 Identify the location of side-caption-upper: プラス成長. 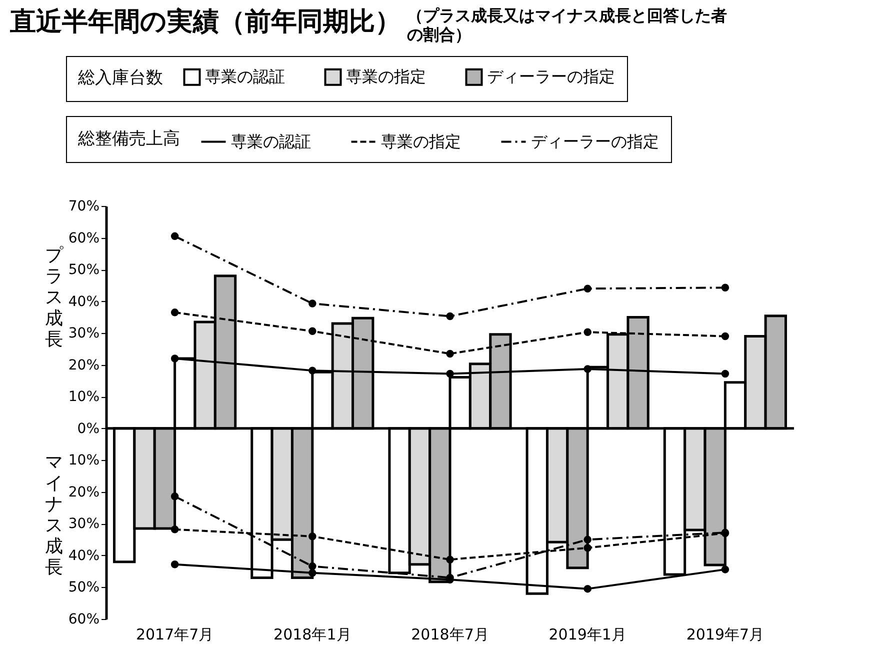
(54, 297).